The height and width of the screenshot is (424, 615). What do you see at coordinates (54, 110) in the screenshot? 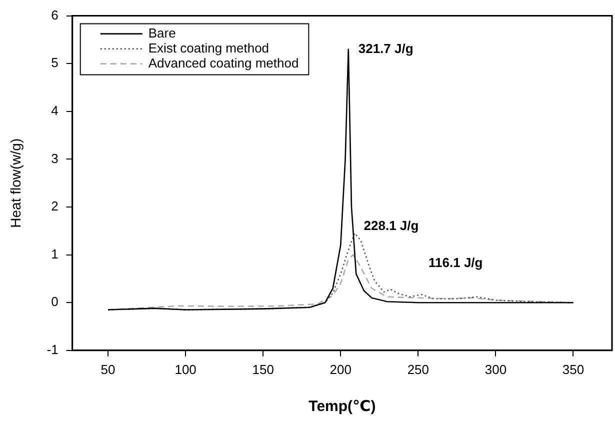
I see `y-tick-label: 4` at bounding box center [54, 110].